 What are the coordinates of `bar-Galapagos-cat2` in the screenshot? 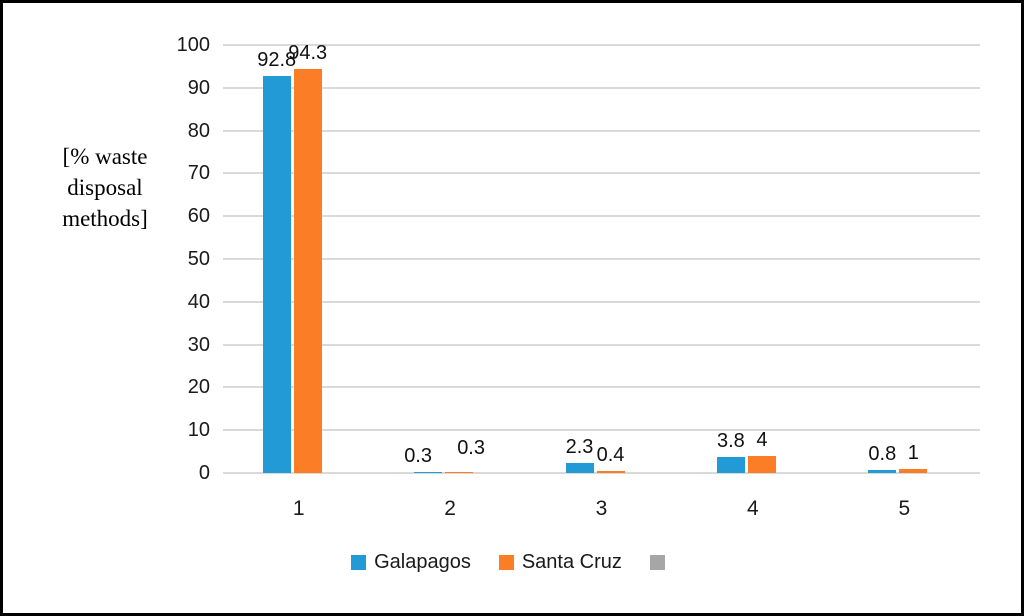 It's located at (428, 472).